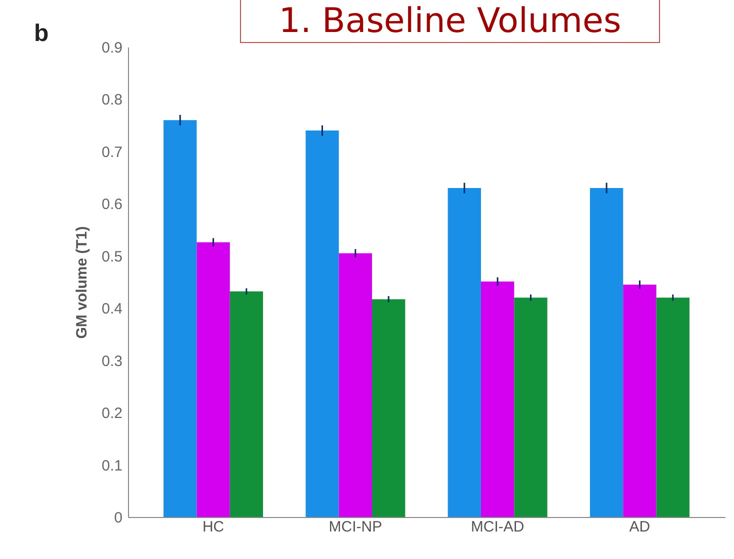 This screenshot has height=559, width=734. I want to click on y-axis-title: GM volume (T1), so click(82, 282).